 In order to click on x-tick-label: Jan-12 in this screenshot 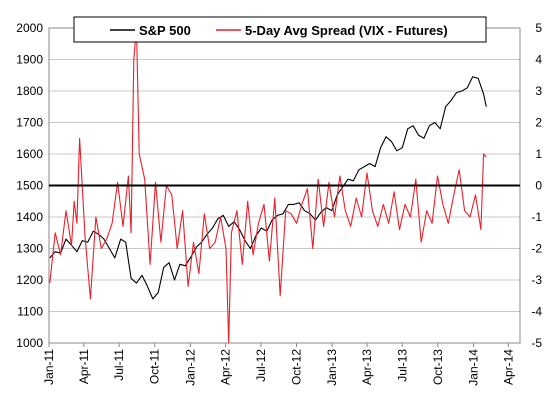, I will do `click(190, 367)`.